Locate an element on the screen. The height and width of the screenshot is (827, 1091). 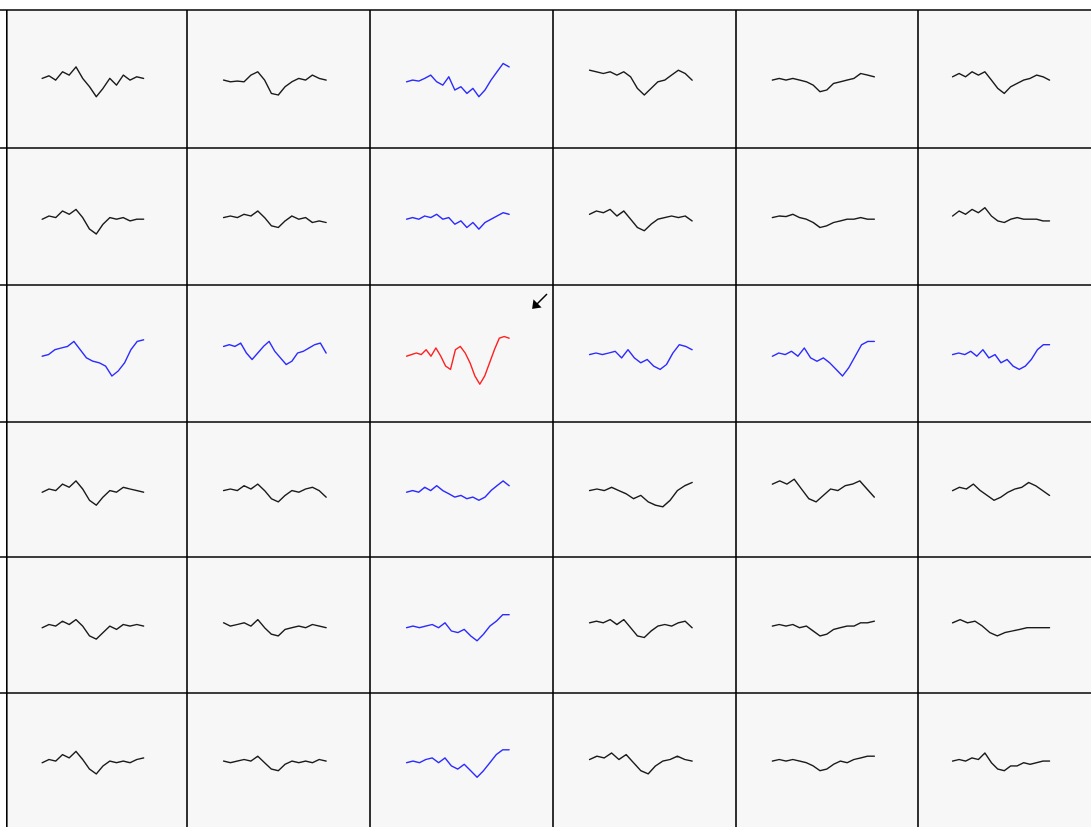
trace-line-r0-c1 is located at coordinates (274, 83).